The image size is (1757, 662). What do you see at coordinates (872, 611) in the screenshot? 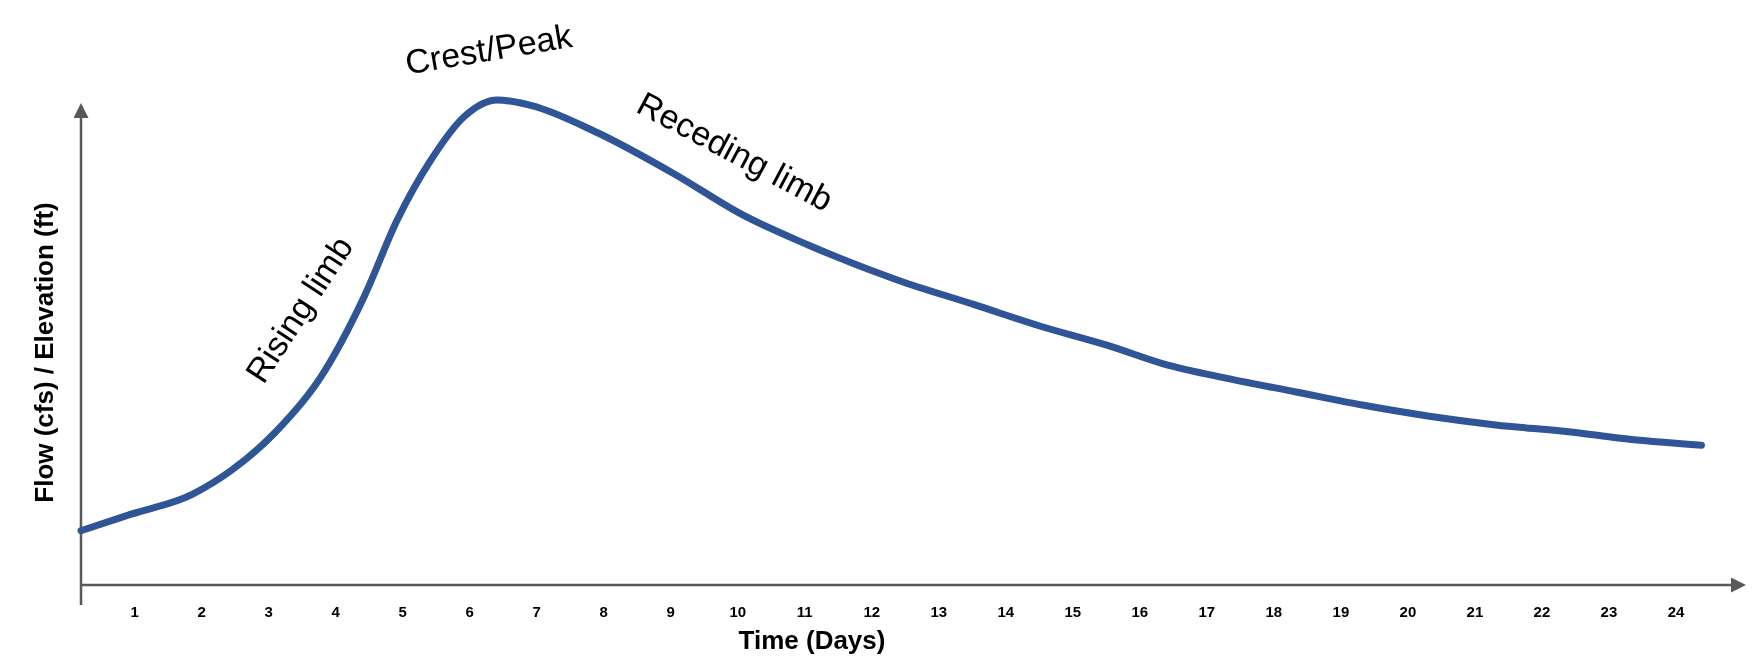
I see `x-tick-label: 12` at bounding box center [872, 611].